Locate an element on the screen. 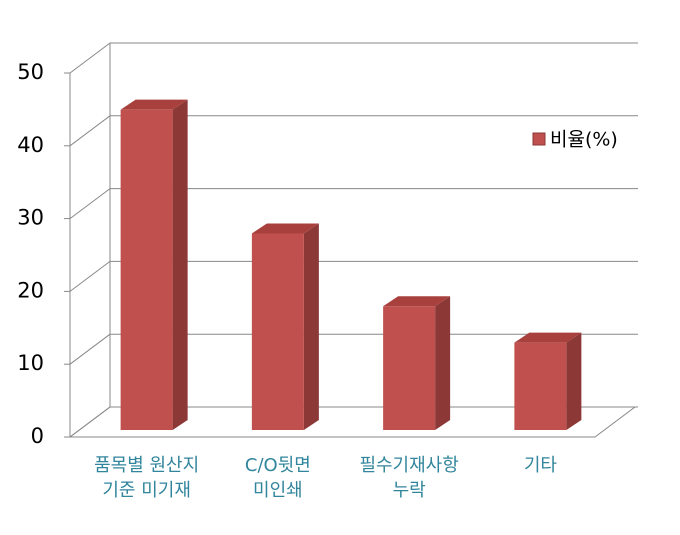  x-tick-label: 기타 is located at coordinates (541, 465).